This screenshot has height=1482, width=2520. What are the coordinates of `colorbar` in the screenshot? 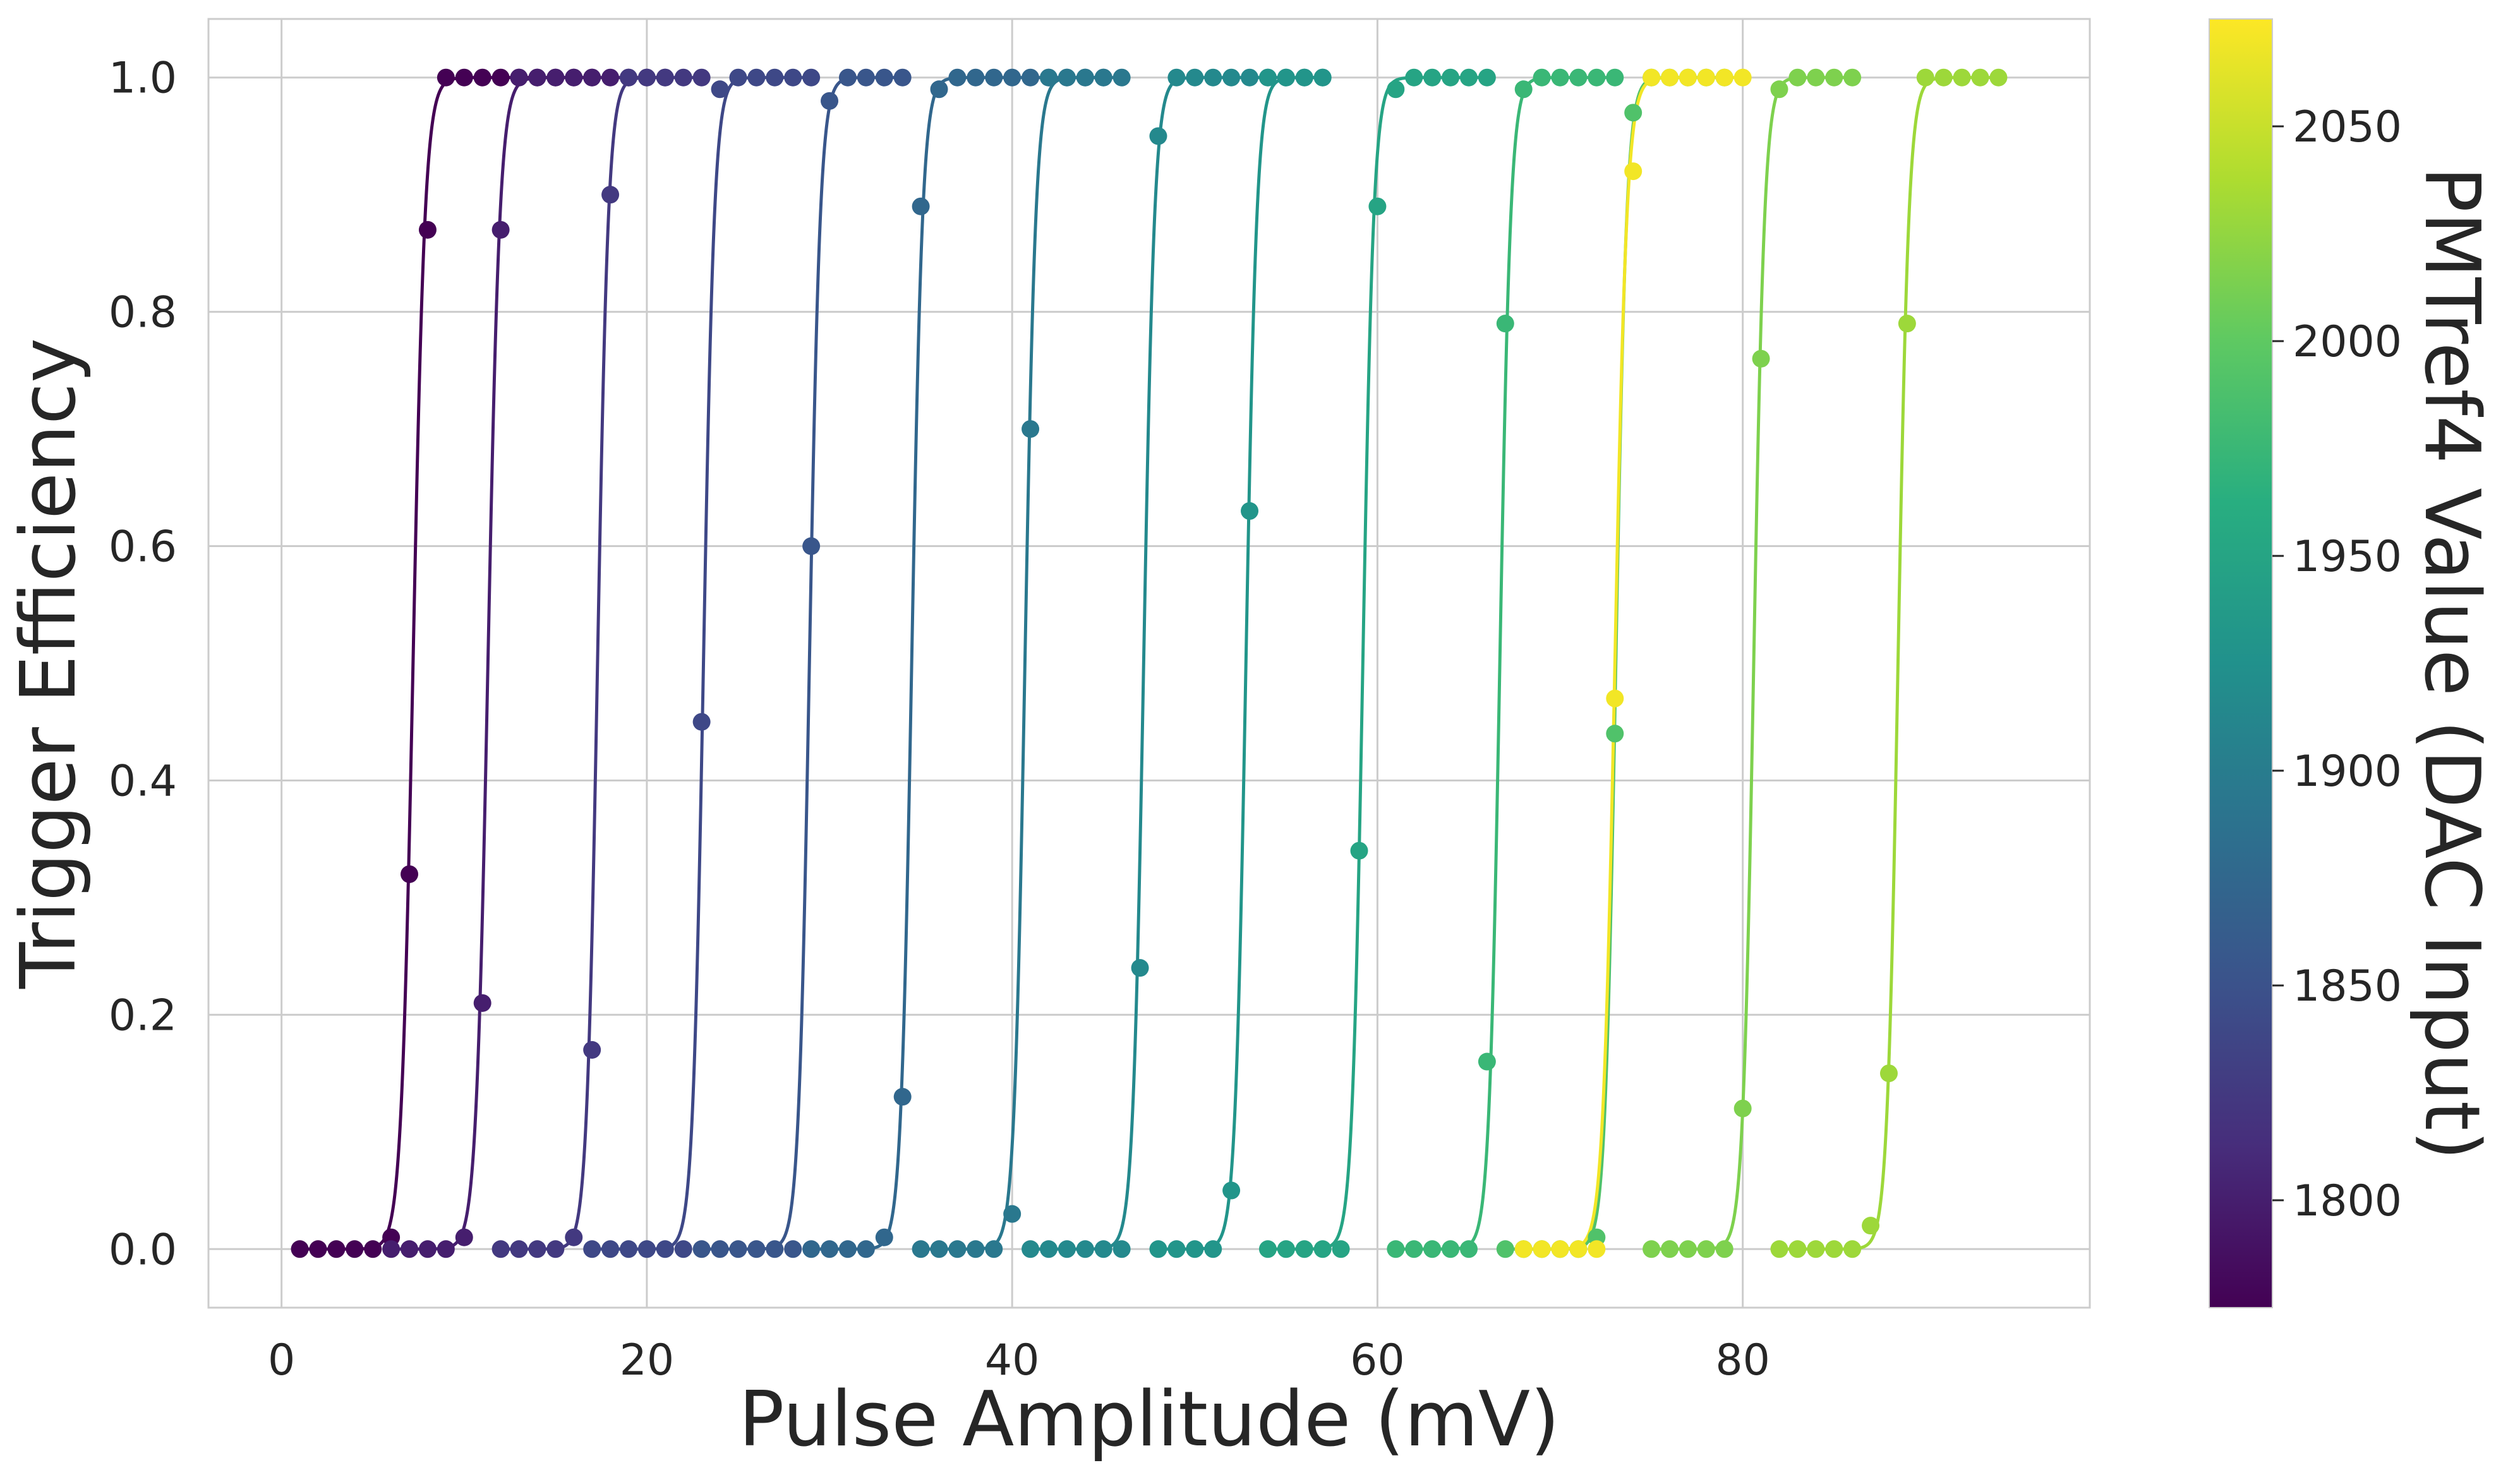 It's located at (2241, 663).